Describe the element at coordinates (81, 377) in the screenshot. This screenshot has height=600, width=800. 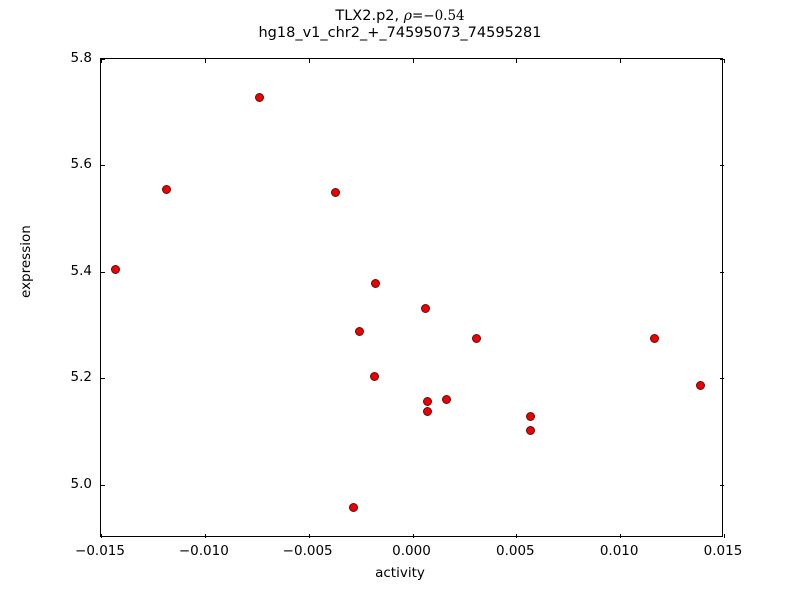
I see `y-axis-tick-label-text: 5.2` at that location.